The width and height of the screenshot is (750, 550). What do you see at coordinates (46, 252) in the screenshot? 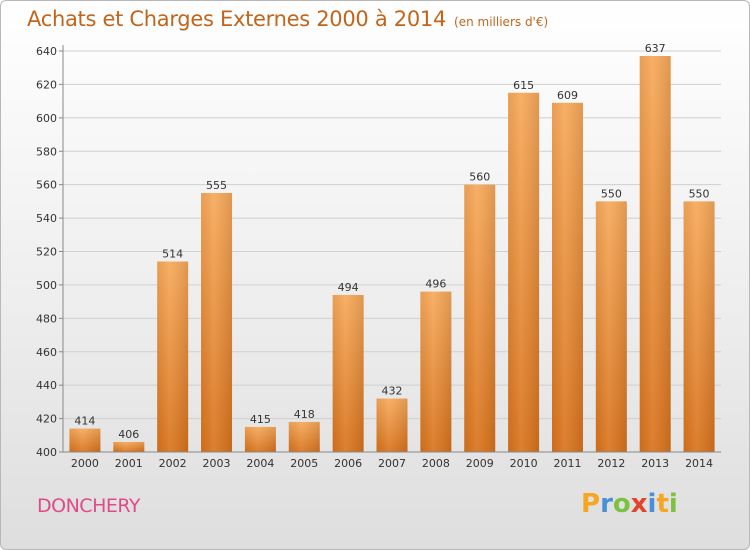
I see `y-tick-label: 520` at bounding box center [46, 252].